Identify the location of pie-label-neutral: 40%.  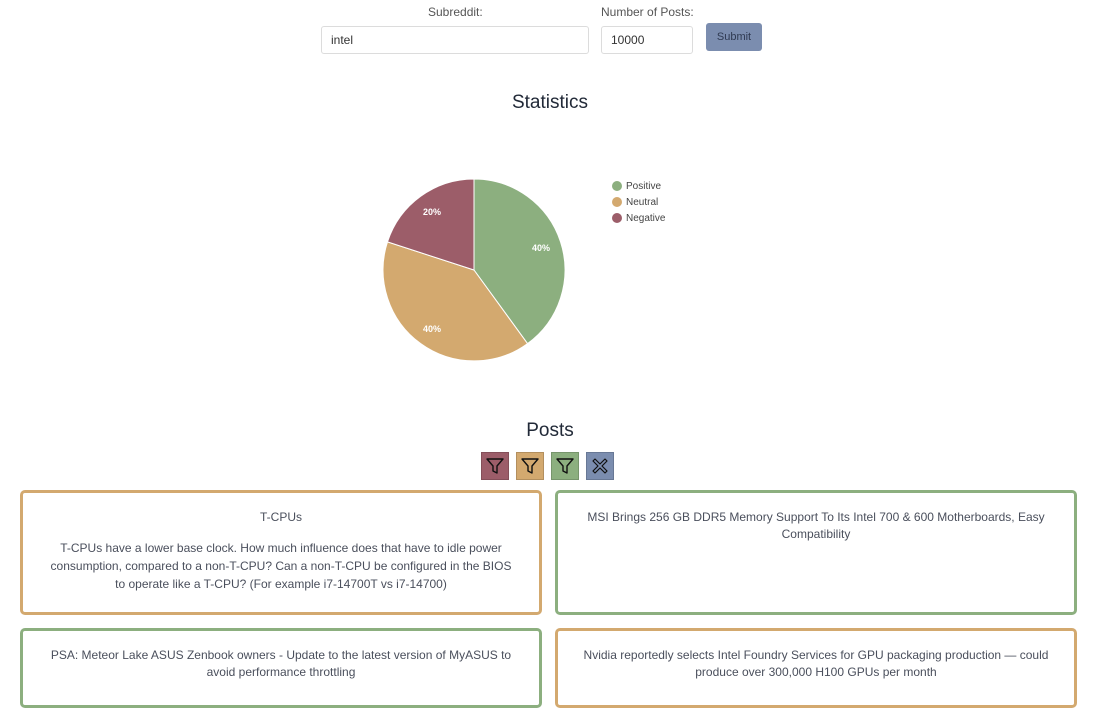
(432, 329).